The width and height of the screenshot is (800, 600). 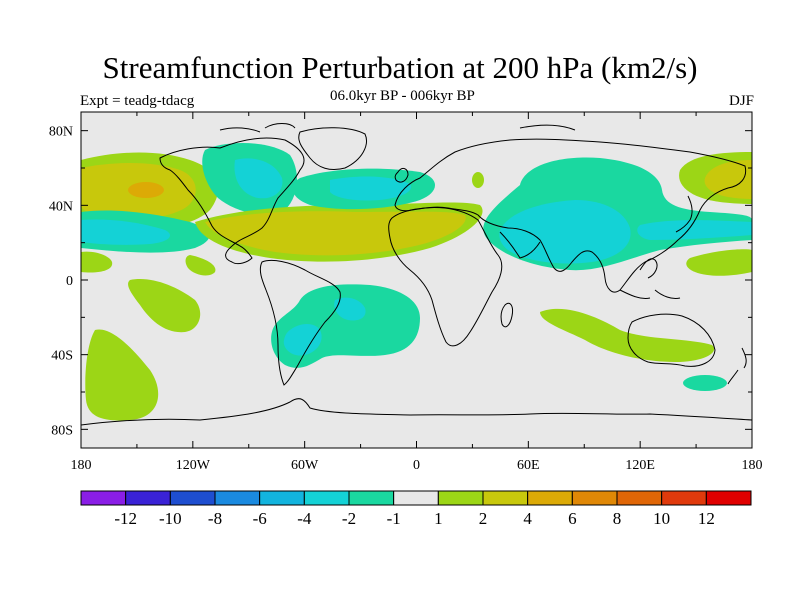 I want to click on colorbar: -12 -10 -8 -6 -4 -2 -1 1 2 4 6 8 10 12, so click(x=416, y=509).